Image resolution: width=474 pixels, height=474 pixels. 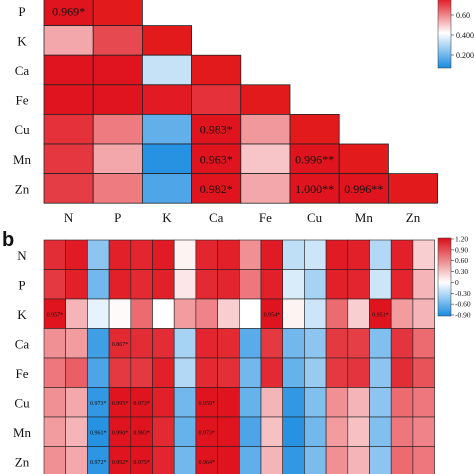 What do you see at coordinates (363, 189) in the screenshot?
I see `cell-annotation-a: 0.996**` at bounding box center [363, 189].